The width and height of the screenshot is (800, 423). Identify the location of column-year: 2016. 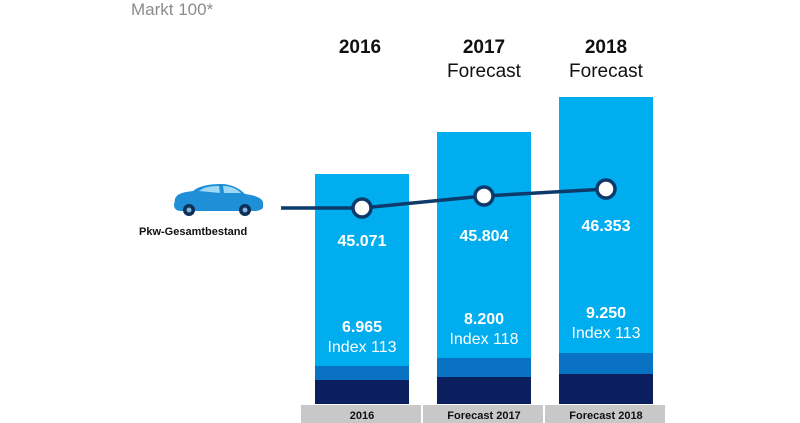
(360, 47).